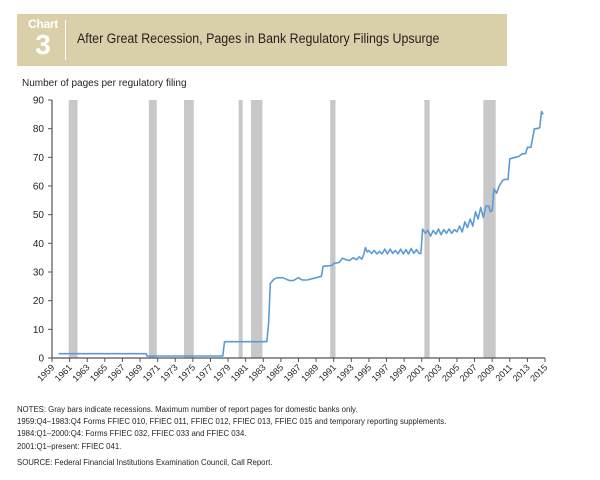 This screenshot has width=600, height=480. What do you see at coordinates (98, 372) in the screenshot?
I see `x-tick-label: 1965` at bounding box center [98, 372].